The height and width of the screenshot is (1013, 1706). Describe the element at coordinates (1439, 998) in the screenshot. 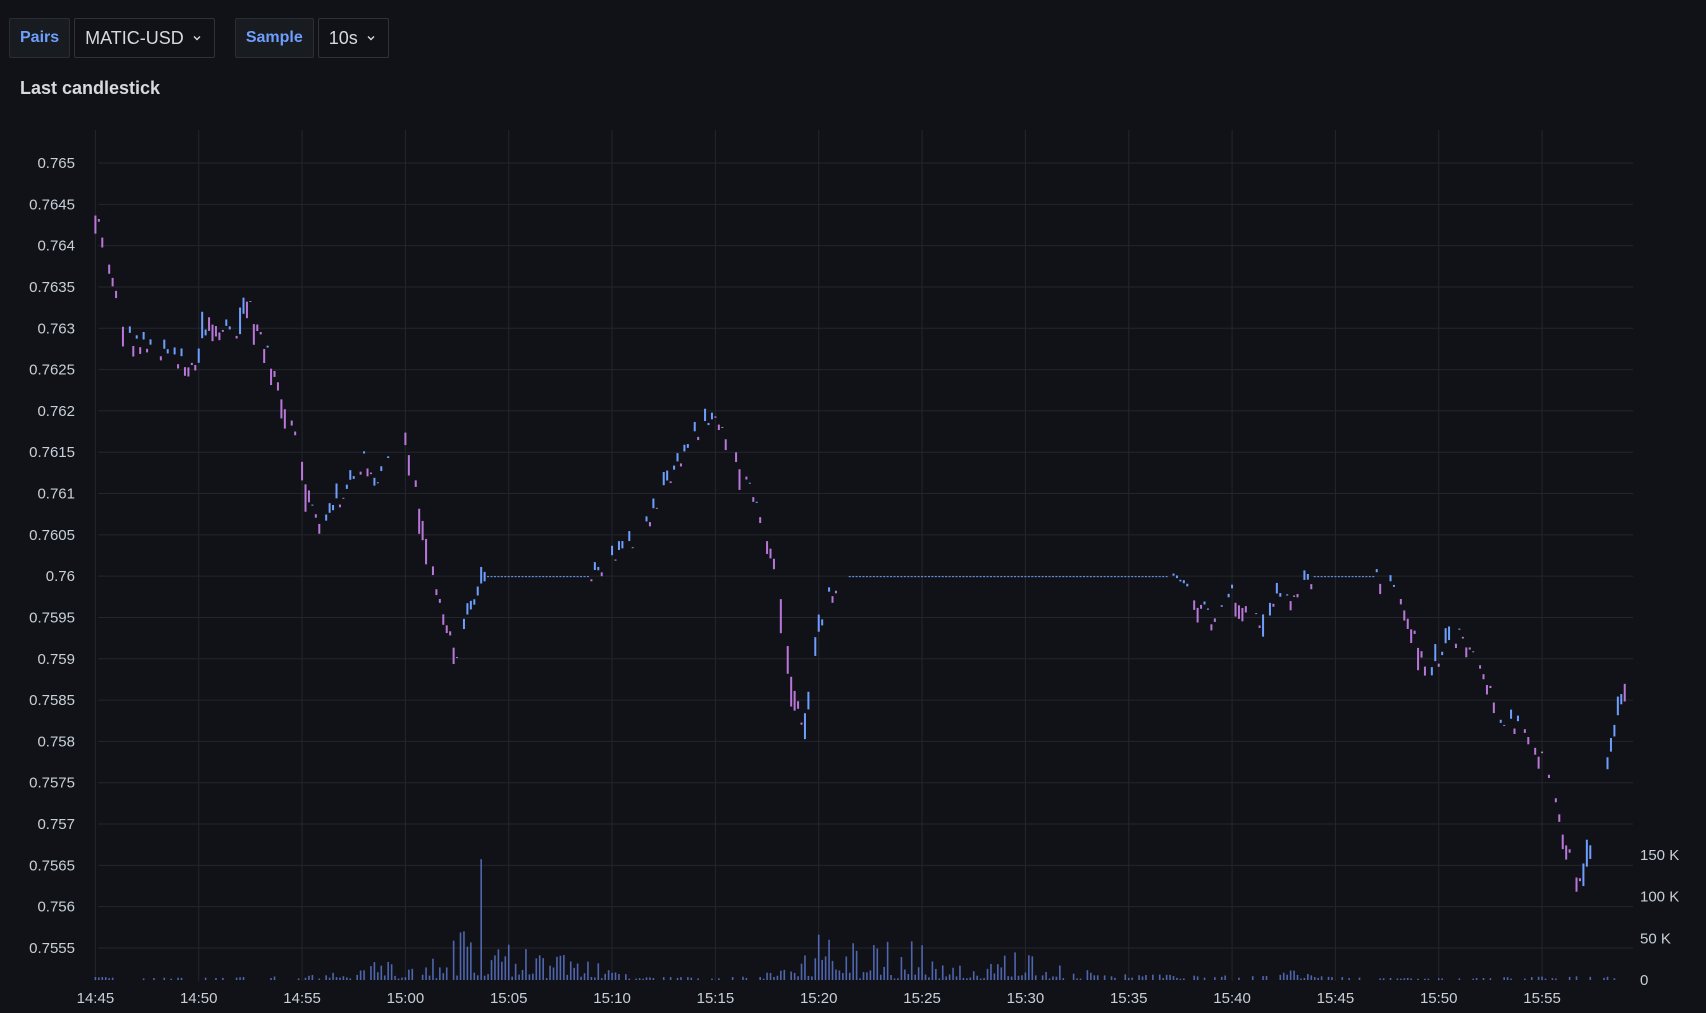

I see `x-tick-label: 15:50` at that location.